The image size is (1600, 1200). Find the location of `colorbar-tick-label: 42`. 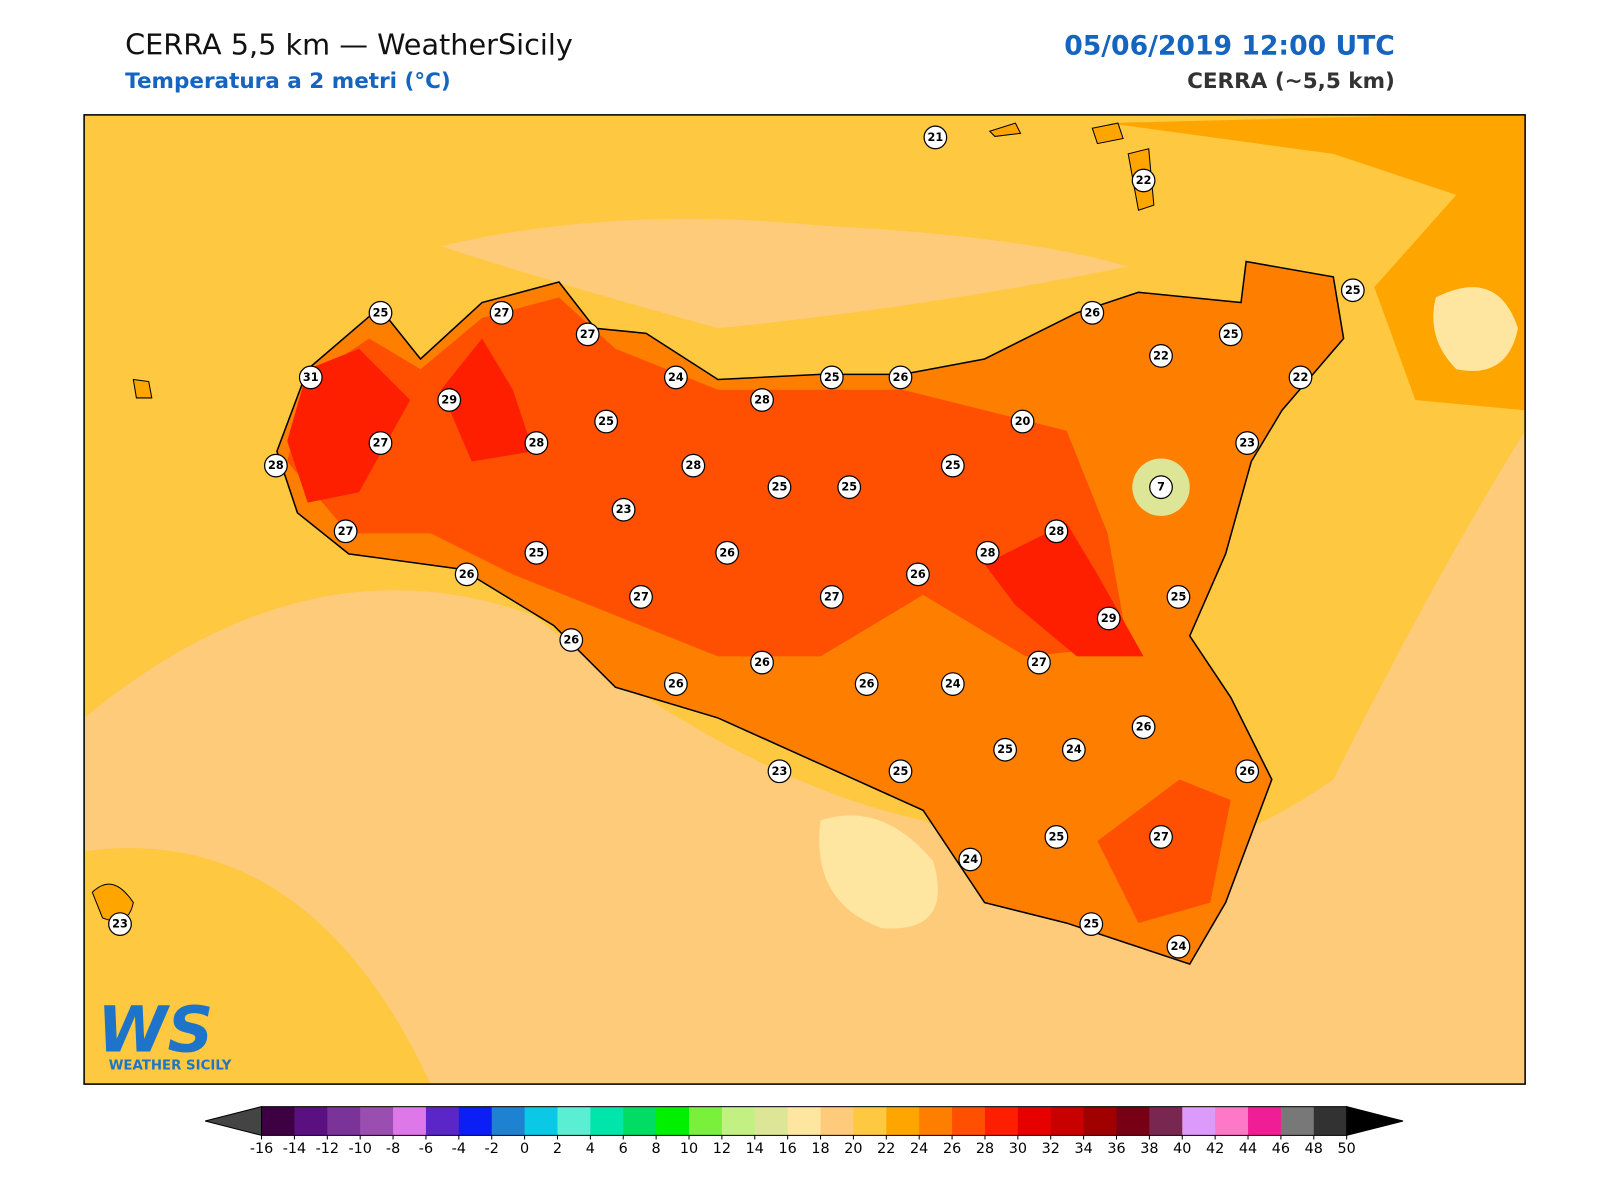

colorbar-tick-label: 42 is located at coordinates (1215, 1149).